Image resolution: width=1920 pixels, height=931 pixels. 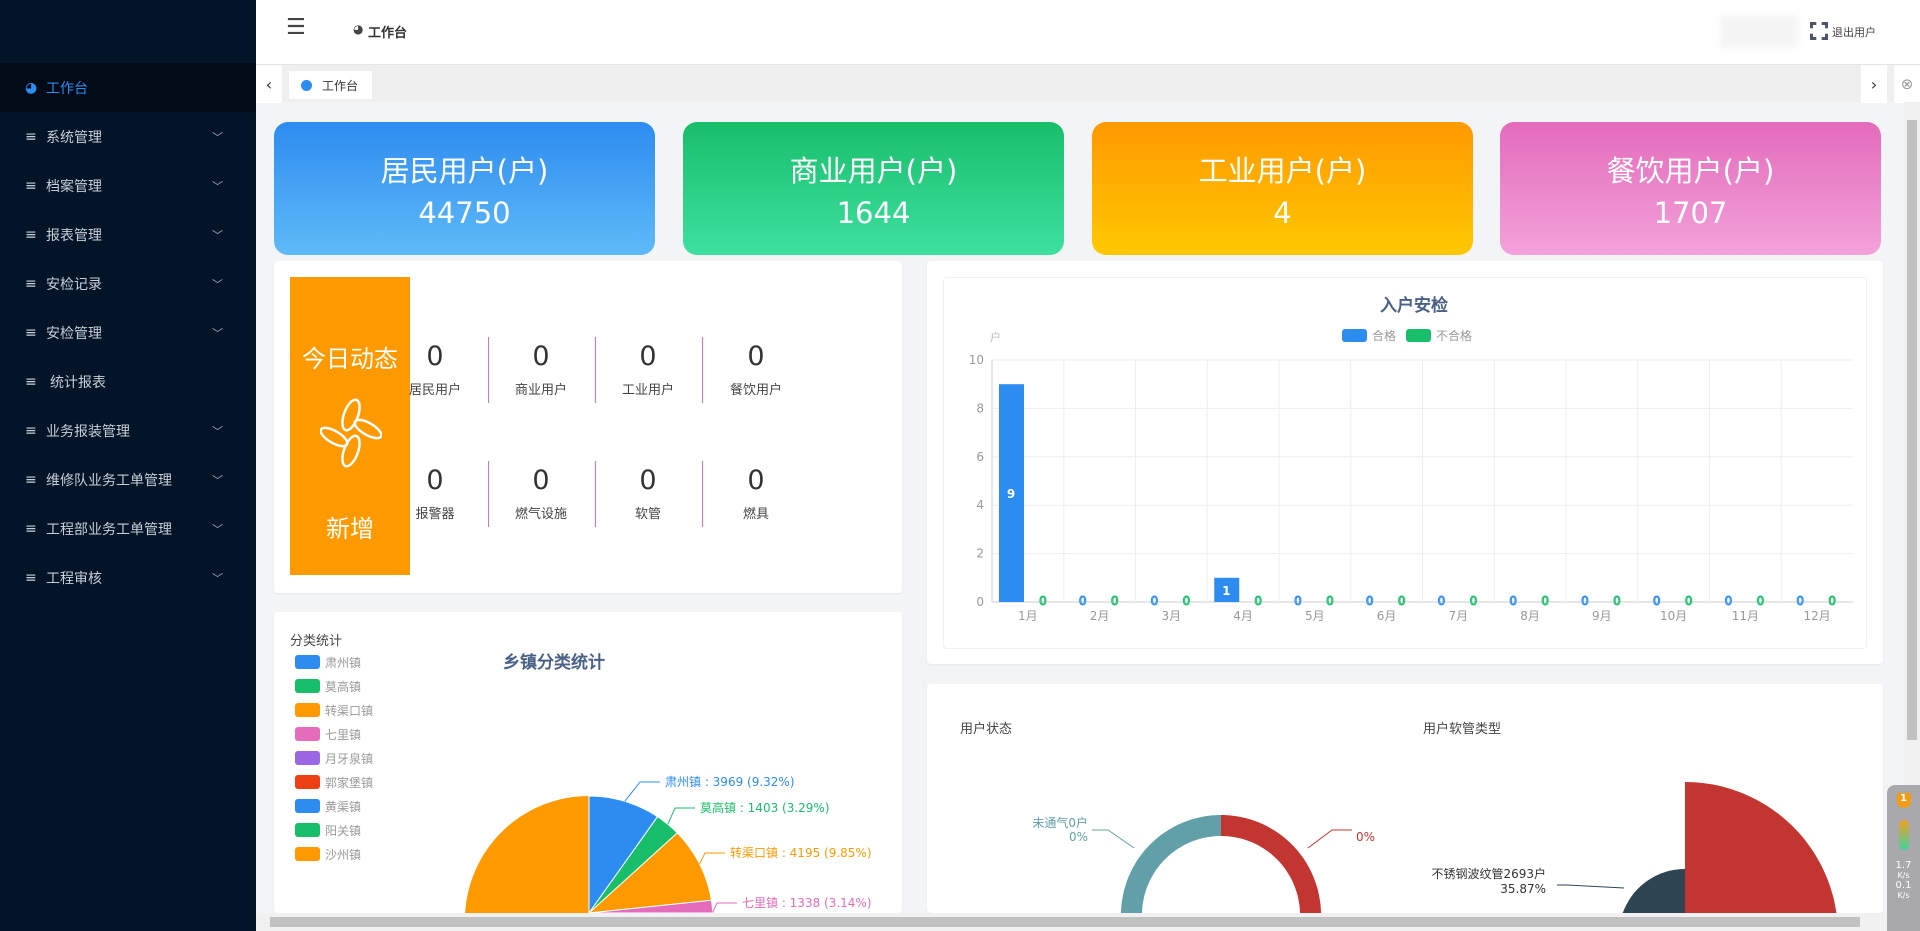 What do you see at coordinates (351, 433) in the screenshot?
I see `fan-icon` at bounding box center [351, 433].